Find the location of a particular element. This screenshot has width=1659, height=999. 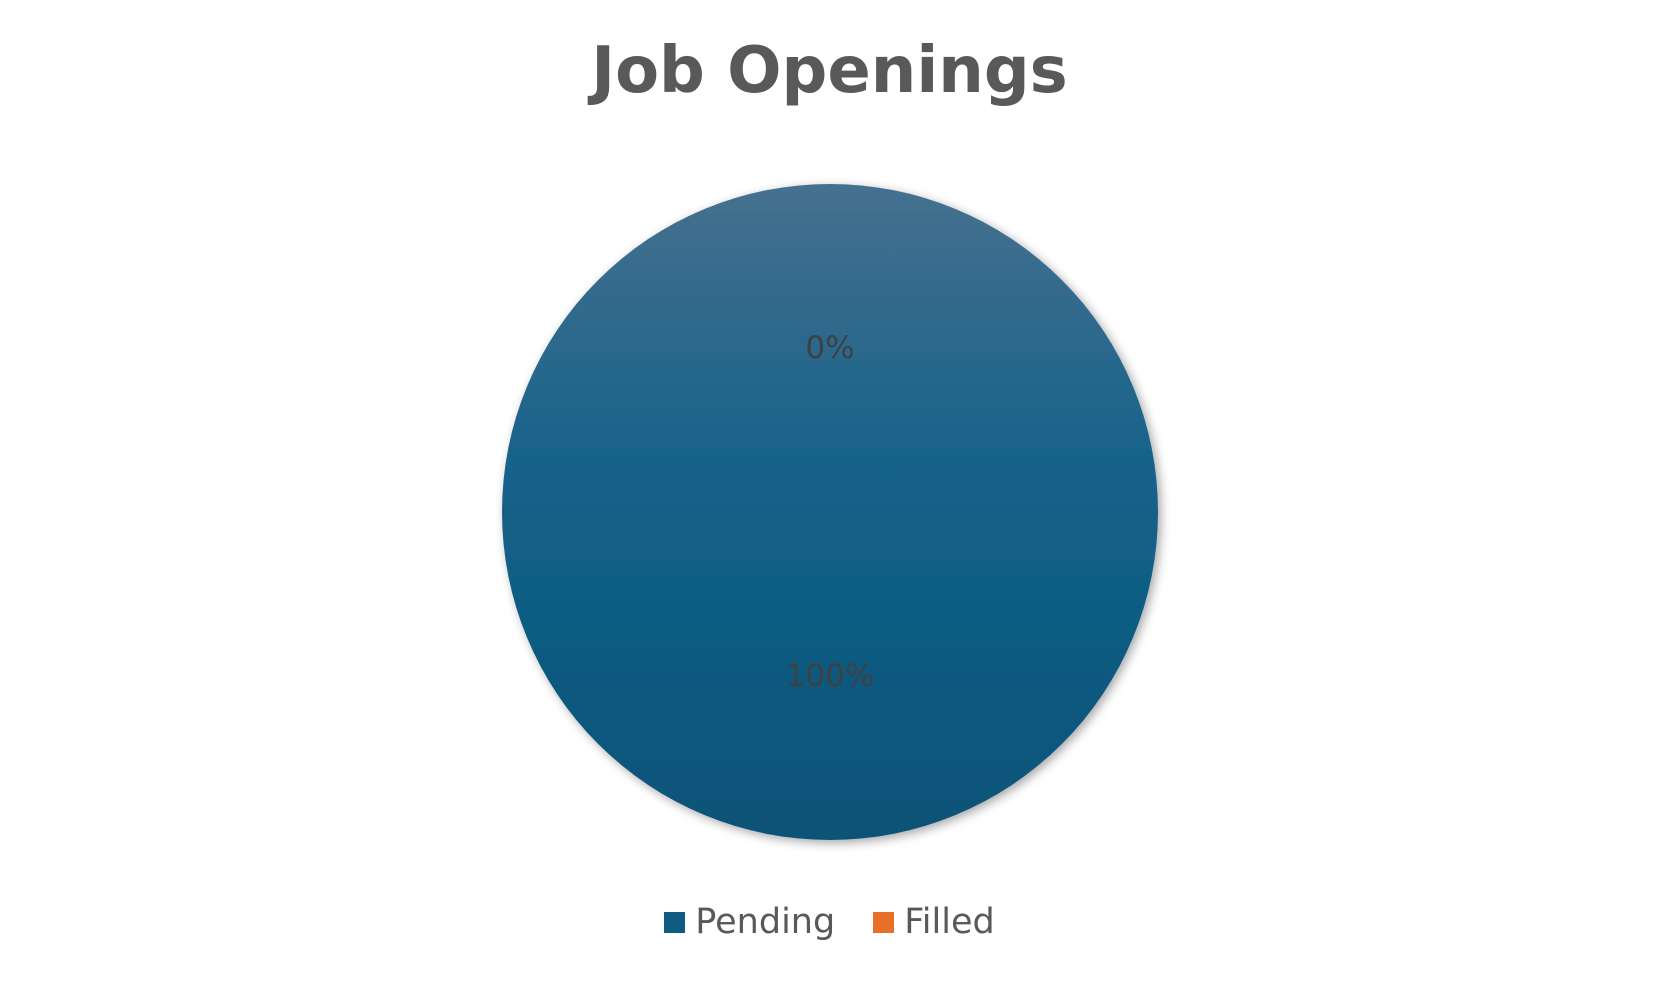

data-label-filled: 0% is located at coordinates (829, 348).